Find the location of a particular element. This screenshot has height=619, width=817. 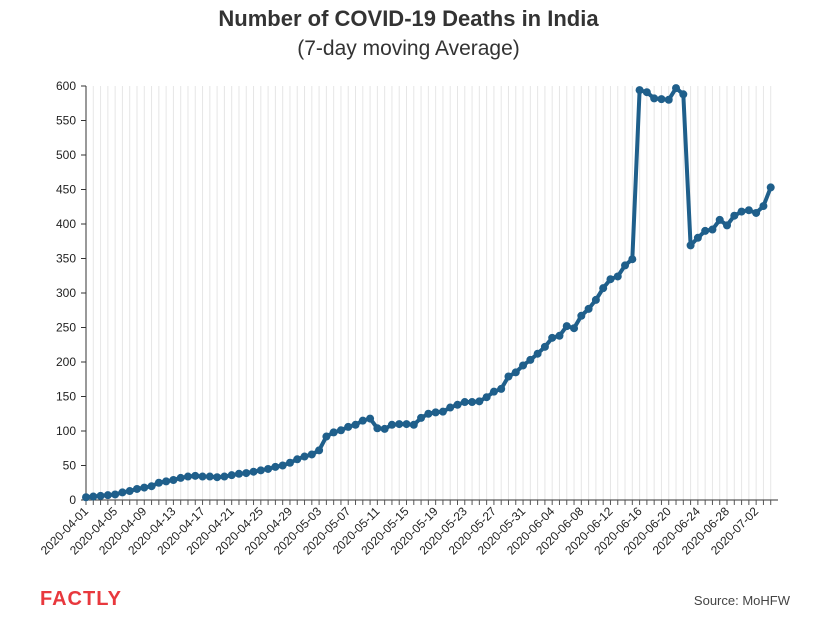

y-tick-label: 250 is located at coordinates (66, 328).